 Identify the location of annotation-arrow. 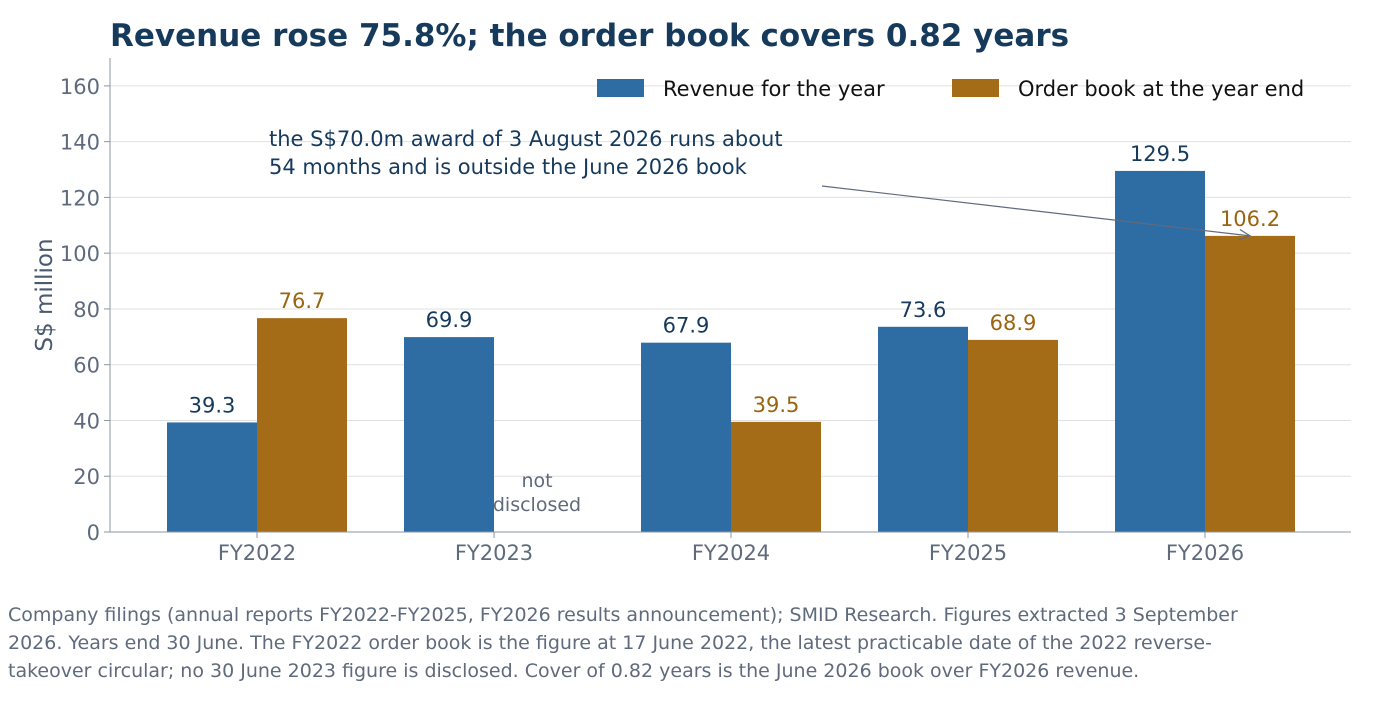
(1036, 211).